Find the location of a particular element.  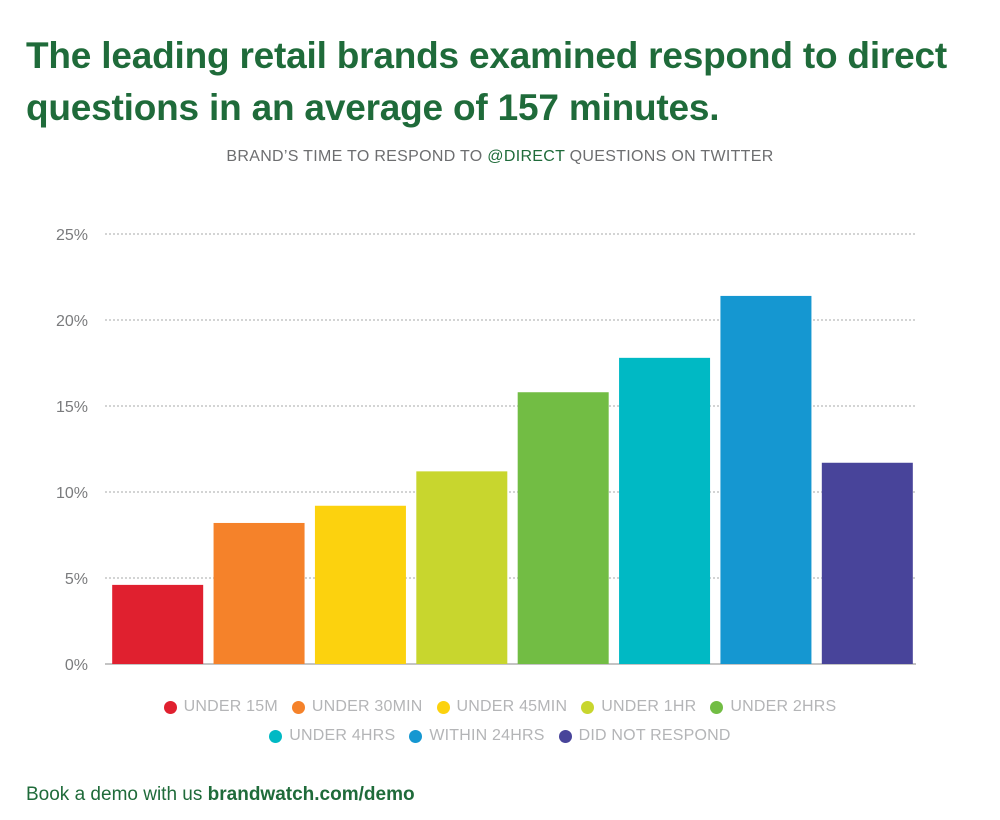

legend-item: DID NOT RESPOND is located at coordinates (644, 736).